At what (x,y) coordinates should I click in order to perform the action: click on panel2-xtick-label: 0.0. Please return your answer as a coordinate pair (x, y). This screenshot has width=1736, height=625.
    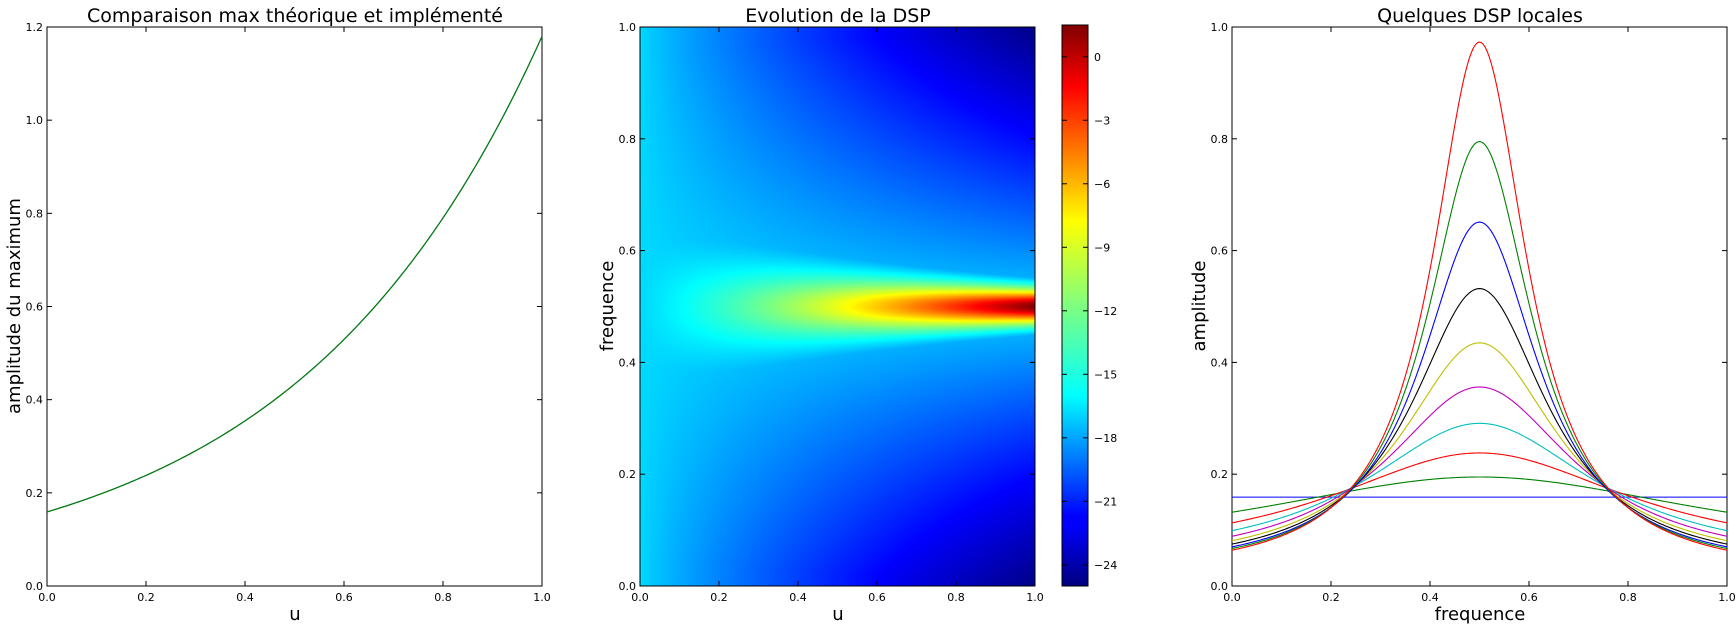
    Looking at the image, I should click on (640, 597).